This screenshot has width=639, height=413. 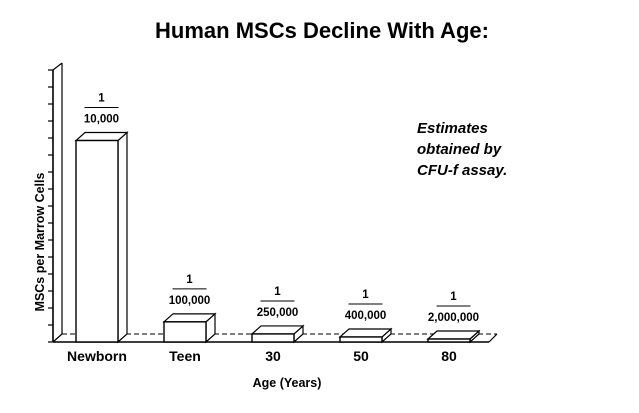 I want to click on data-label-4: 1 2,000,000, so click(x=453, y=307).